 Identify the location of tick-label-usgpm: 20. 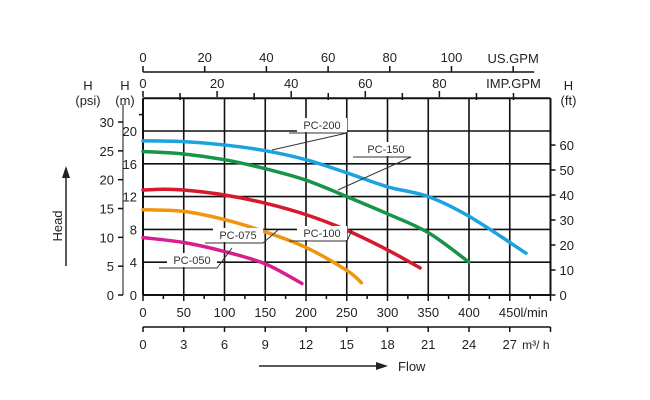
(204, 57).